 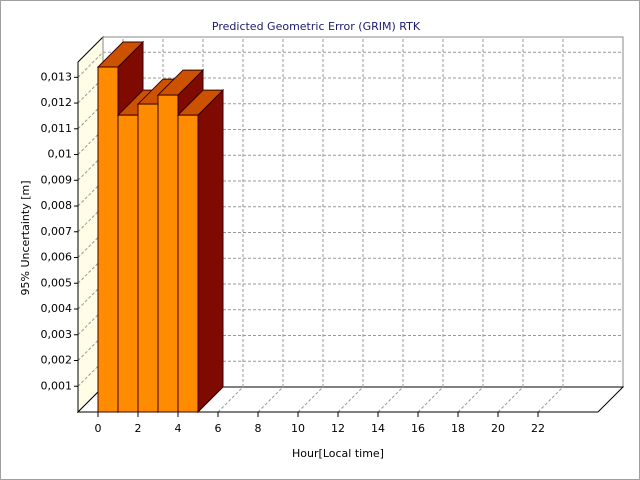 I want to click on x-axis-label: Hour[Local time], so click(x=338, y=453).